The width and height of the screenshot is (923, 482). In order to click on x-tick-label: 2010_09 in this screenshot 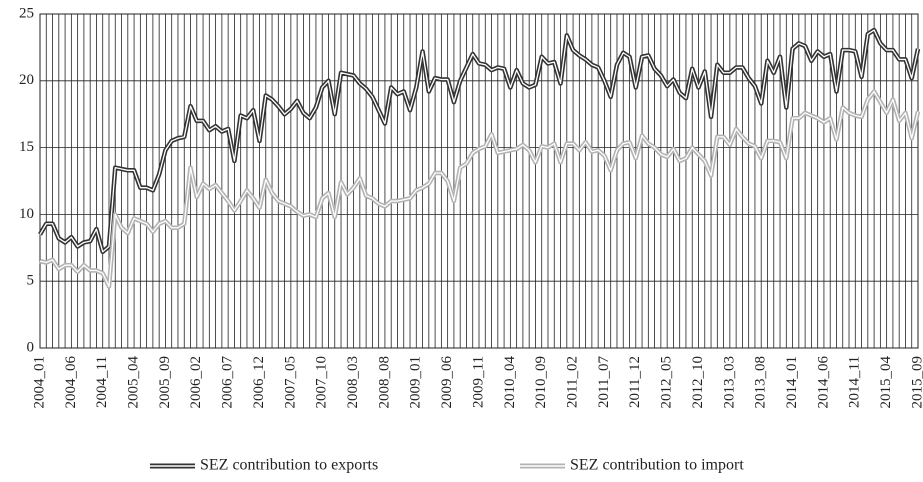, I will do `click(541, 382)`.